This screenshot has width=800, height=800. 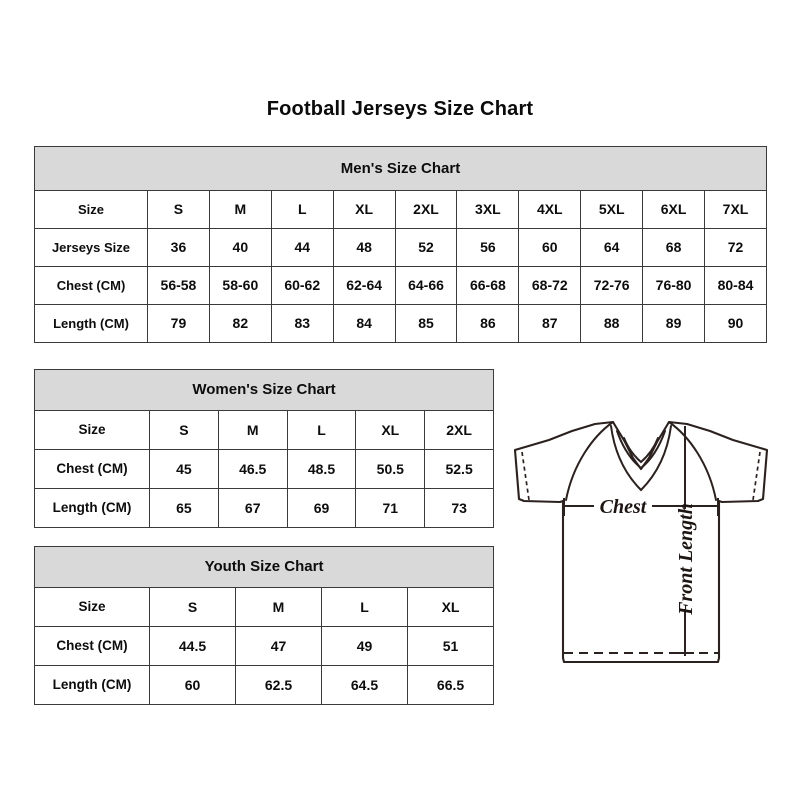 I want to click on column-header-7xl: 7XL, so click(x=736, y=209).